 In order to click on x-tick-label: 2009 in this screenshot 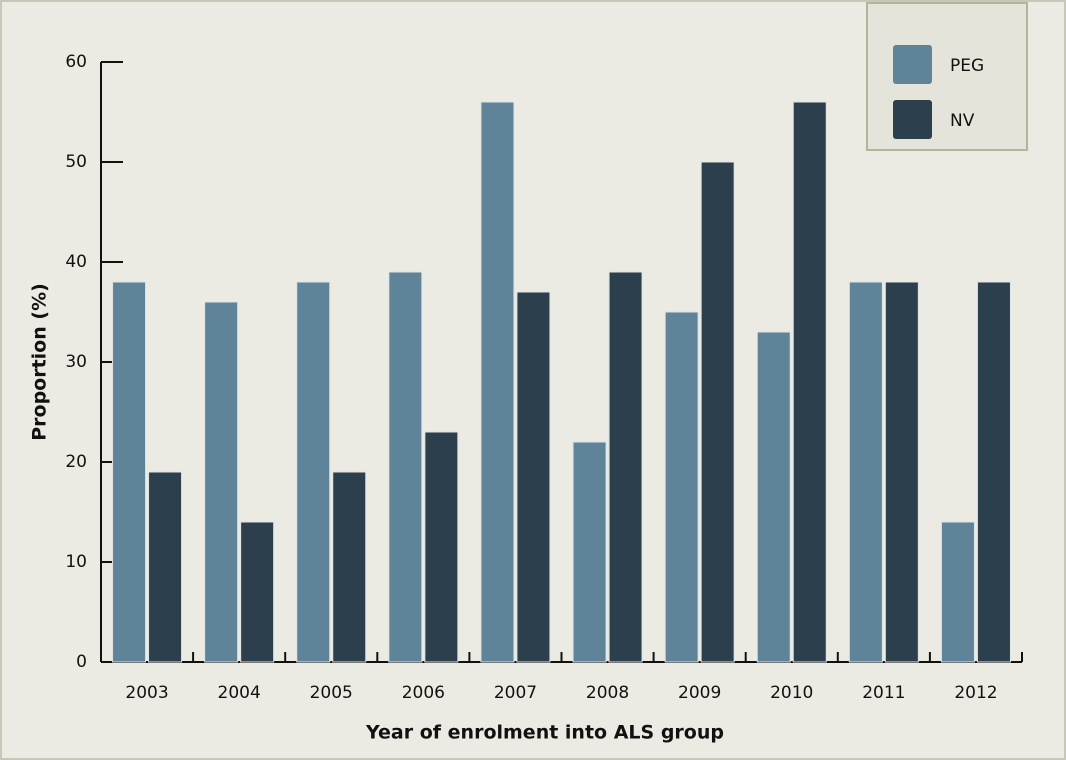, I will do `click(699, 693)`.